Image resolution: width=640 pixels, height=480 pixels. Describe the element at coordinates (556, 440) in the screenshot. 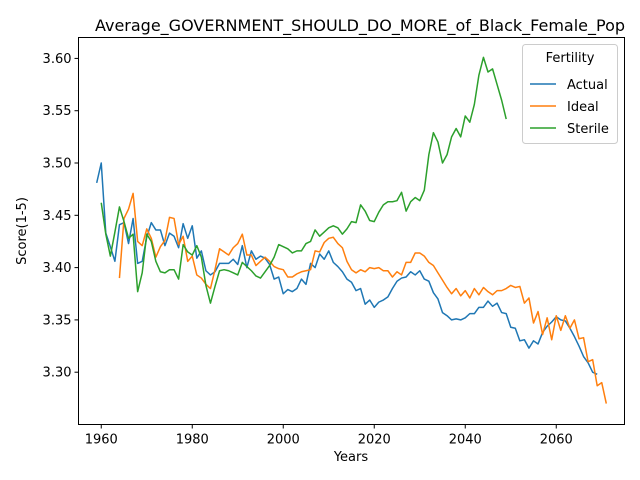

I see `x-tick-label: 2060` at that location.